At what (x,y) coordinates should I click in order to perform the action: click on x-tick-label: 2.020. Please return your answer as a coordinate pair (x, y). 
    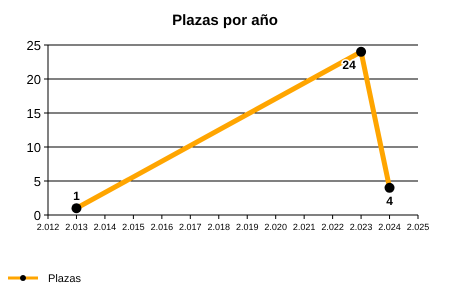
    Looking at the image, I should click on (275, 227).